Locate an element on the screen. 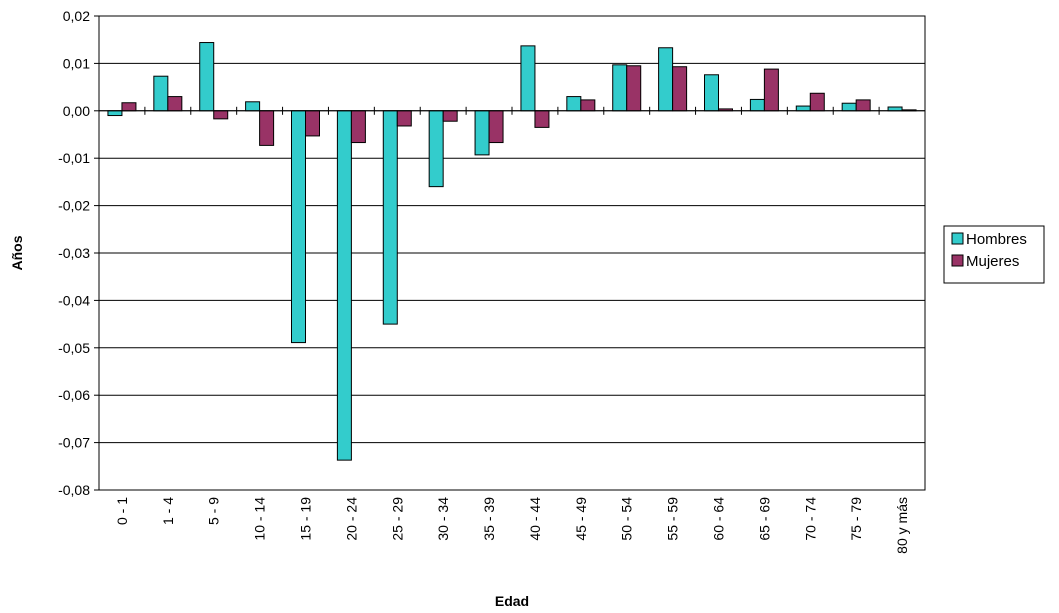 This screenshot has height=613, width=1059. x-axis-title: Edad is located at coordinates (512, 601).